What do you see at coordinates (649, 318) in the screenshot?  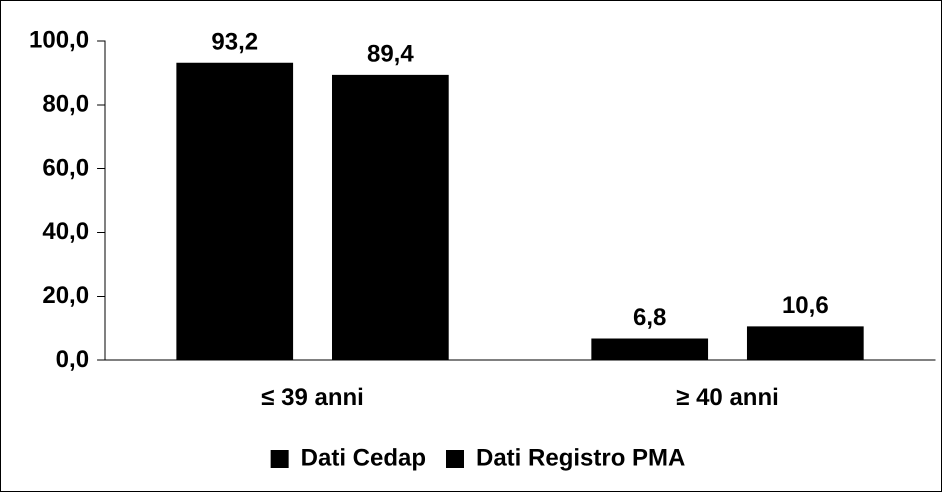 I see `data-label: 6,8` at bounding box center [649, 318].